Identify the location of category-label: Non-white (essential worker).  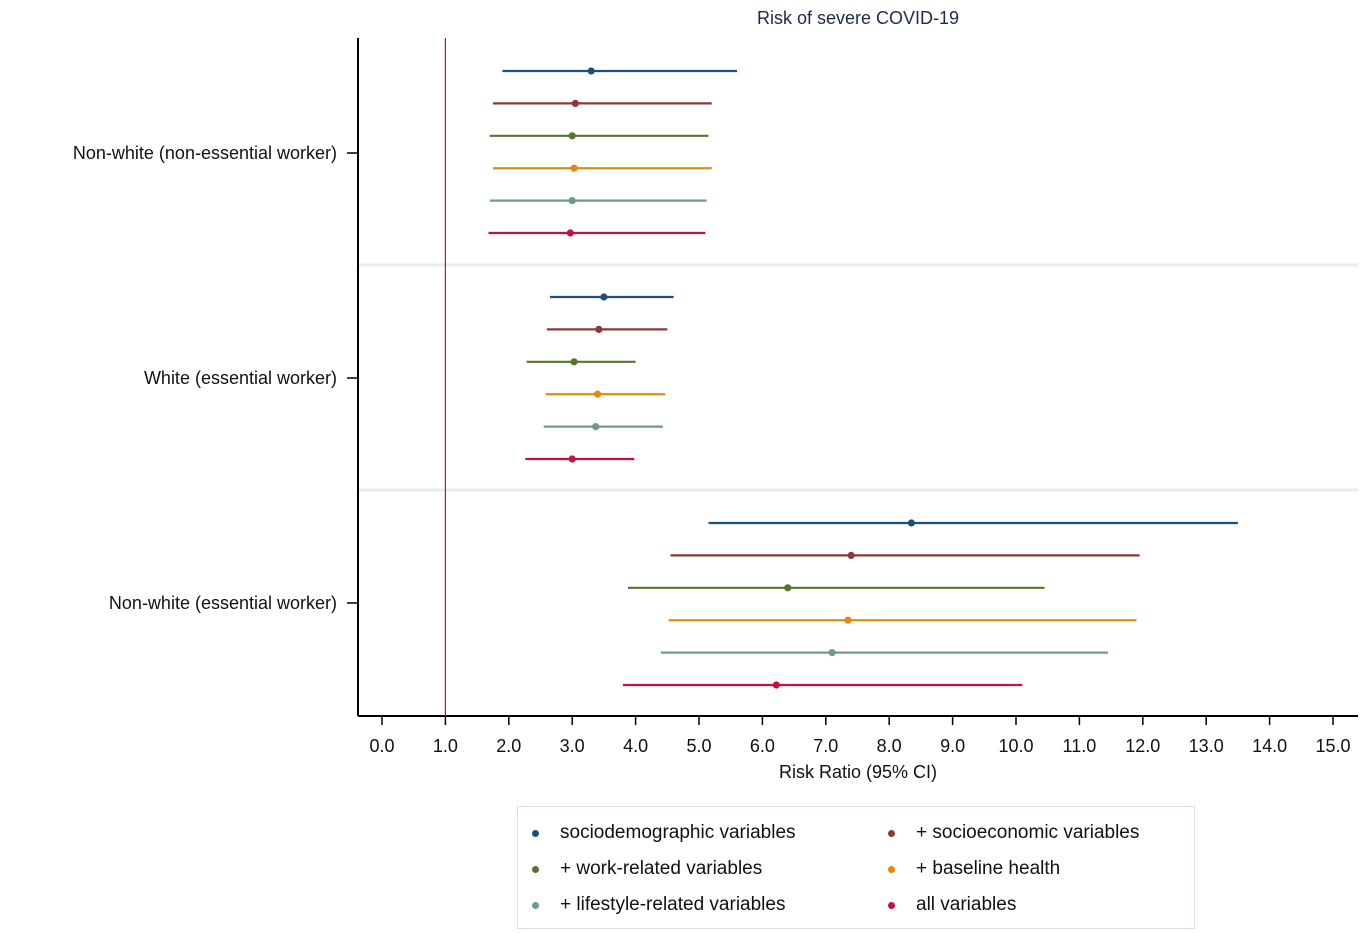
(223, 603).